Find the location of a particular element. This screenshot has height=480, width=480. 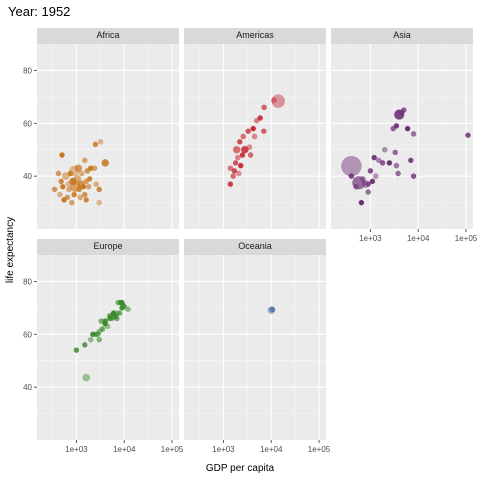

facet-panel-asia: Asia 1e+03 1e+04 1e+05 is located at coordinates (404, 135).